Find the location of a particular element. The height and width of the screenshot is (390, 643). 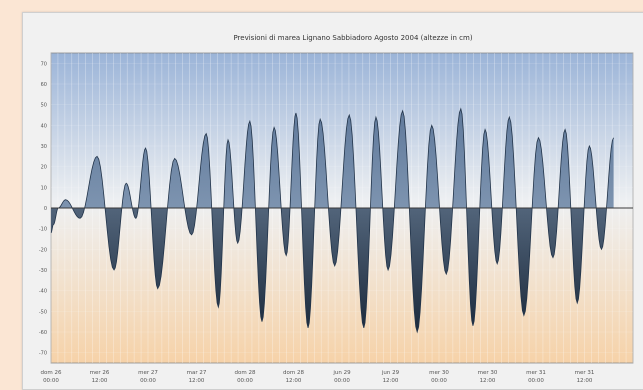

x-tick-label: mer 27 is located at coordinates (148, 373).